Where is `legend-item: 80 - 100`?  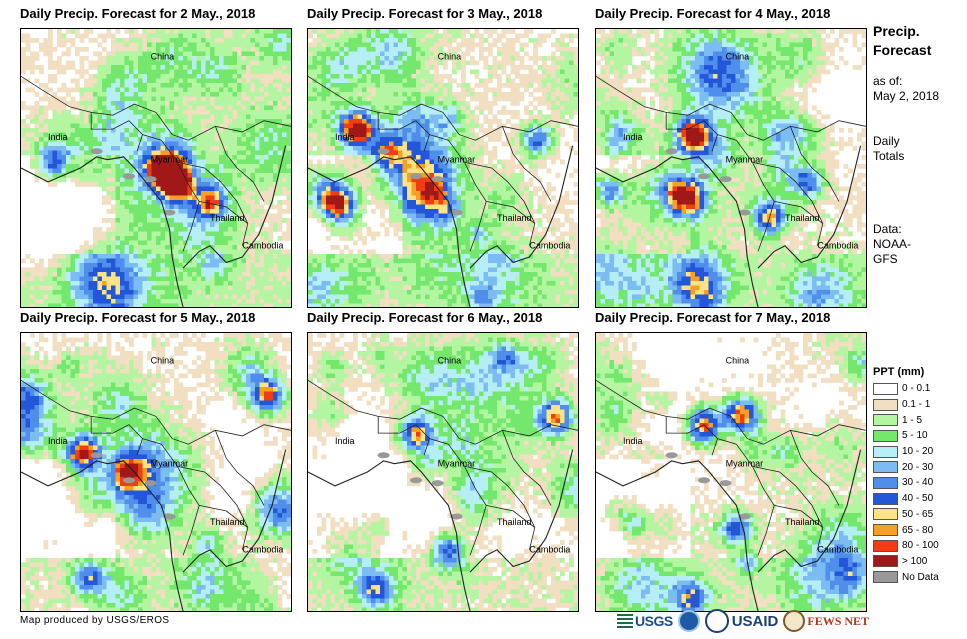 legend-item: 80 - 100 is located at coordinates (920, 546).